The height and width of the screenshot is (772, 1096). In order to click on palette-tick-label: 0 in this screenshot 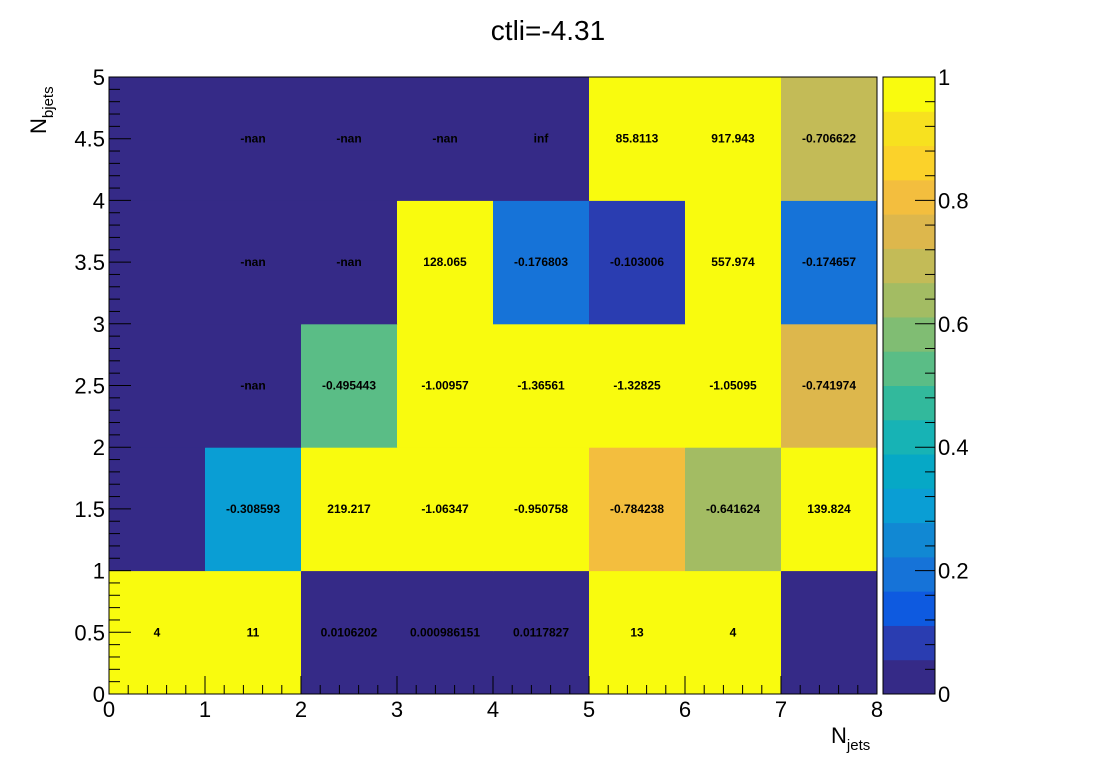, I will do `click(944, 694)`.